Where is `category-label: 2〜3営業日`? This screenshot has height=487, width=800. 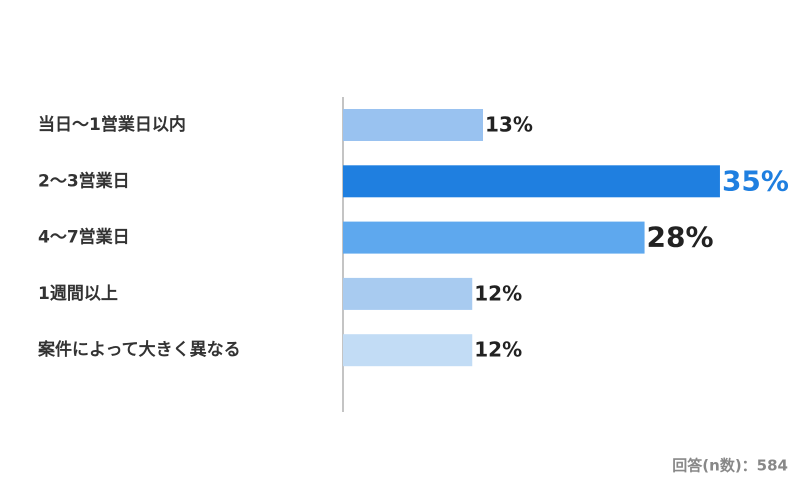 category-label: 2〜3営業日 is located at coordinates (84, 180).